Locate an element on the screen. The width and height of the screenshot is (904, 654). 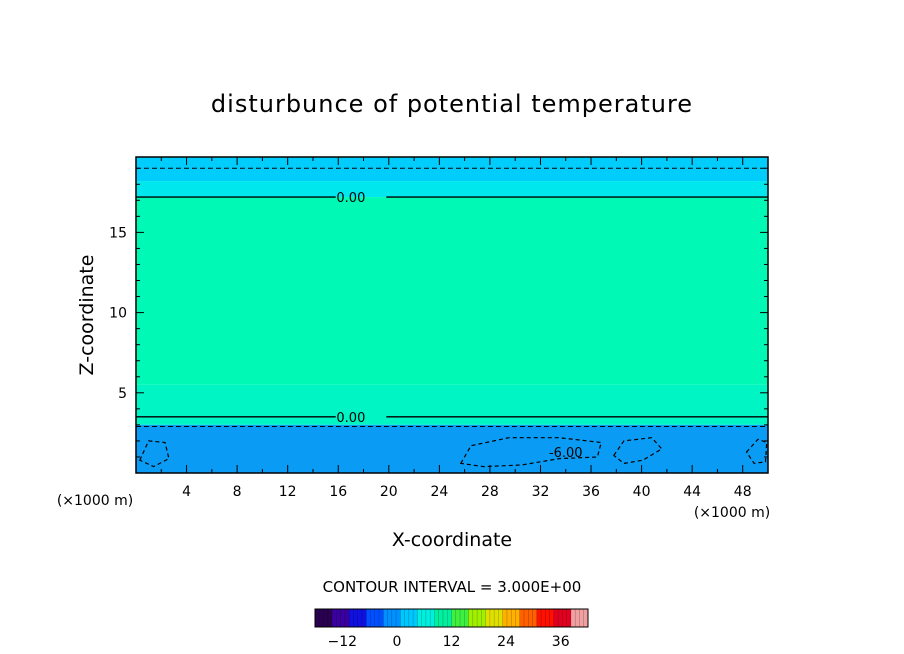
colorbar is located at coordinates (451, 618).